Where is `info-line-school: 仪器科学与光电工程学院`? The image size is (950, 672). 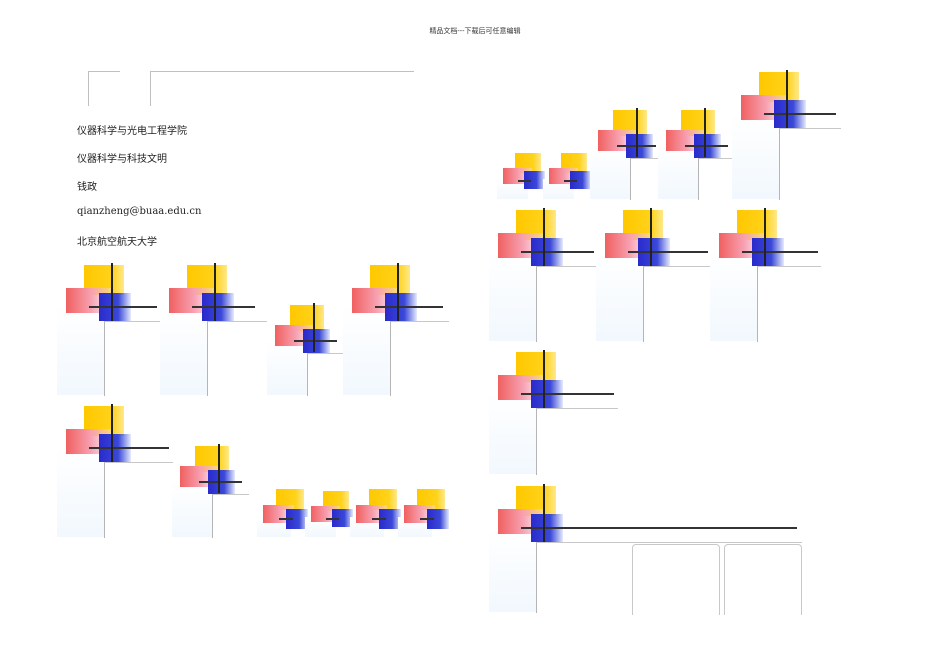
info-line-school: 仪器科学与光电工程学院 is located at coordinates (132, 131).